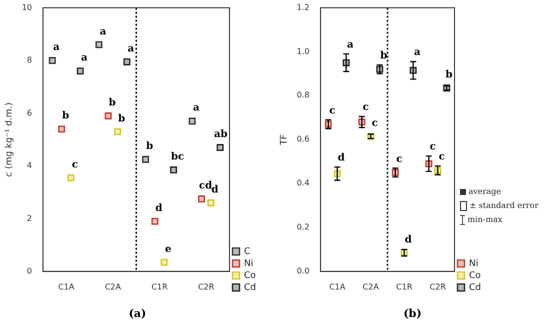 The height and width of the screenshot is (332, 550). I want to click on y-axis-title: TF, so click(285, 140).